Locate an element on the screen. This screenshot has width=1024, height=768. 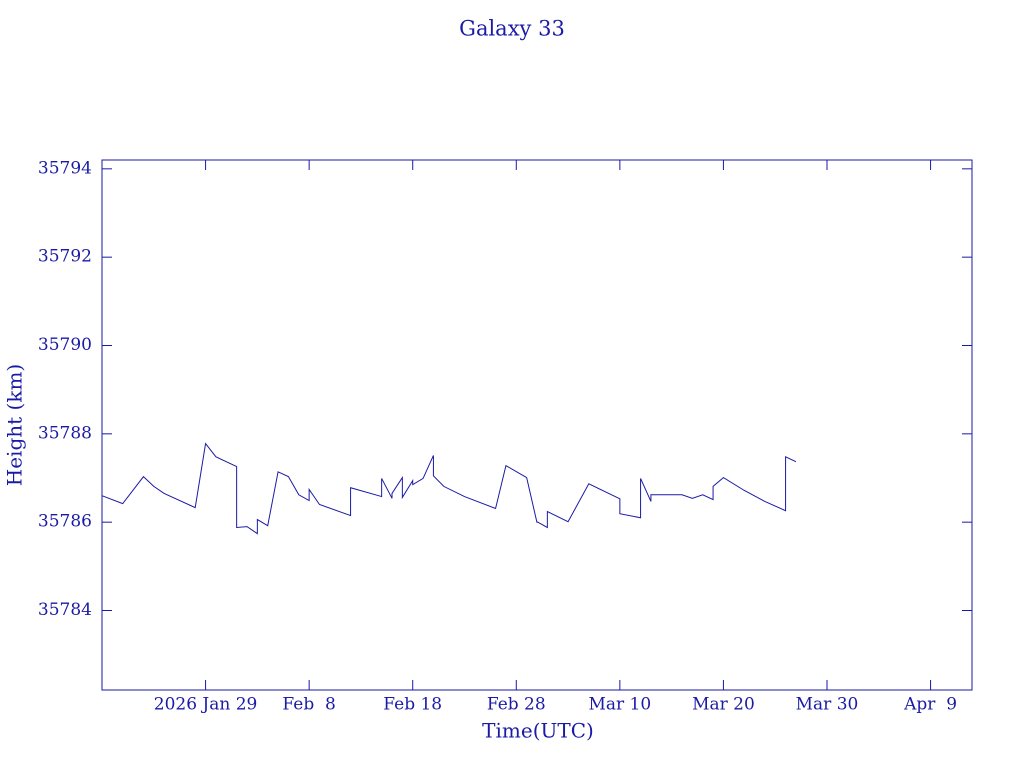
y-tick-label: 35794 is located at coordinates (65, 168).